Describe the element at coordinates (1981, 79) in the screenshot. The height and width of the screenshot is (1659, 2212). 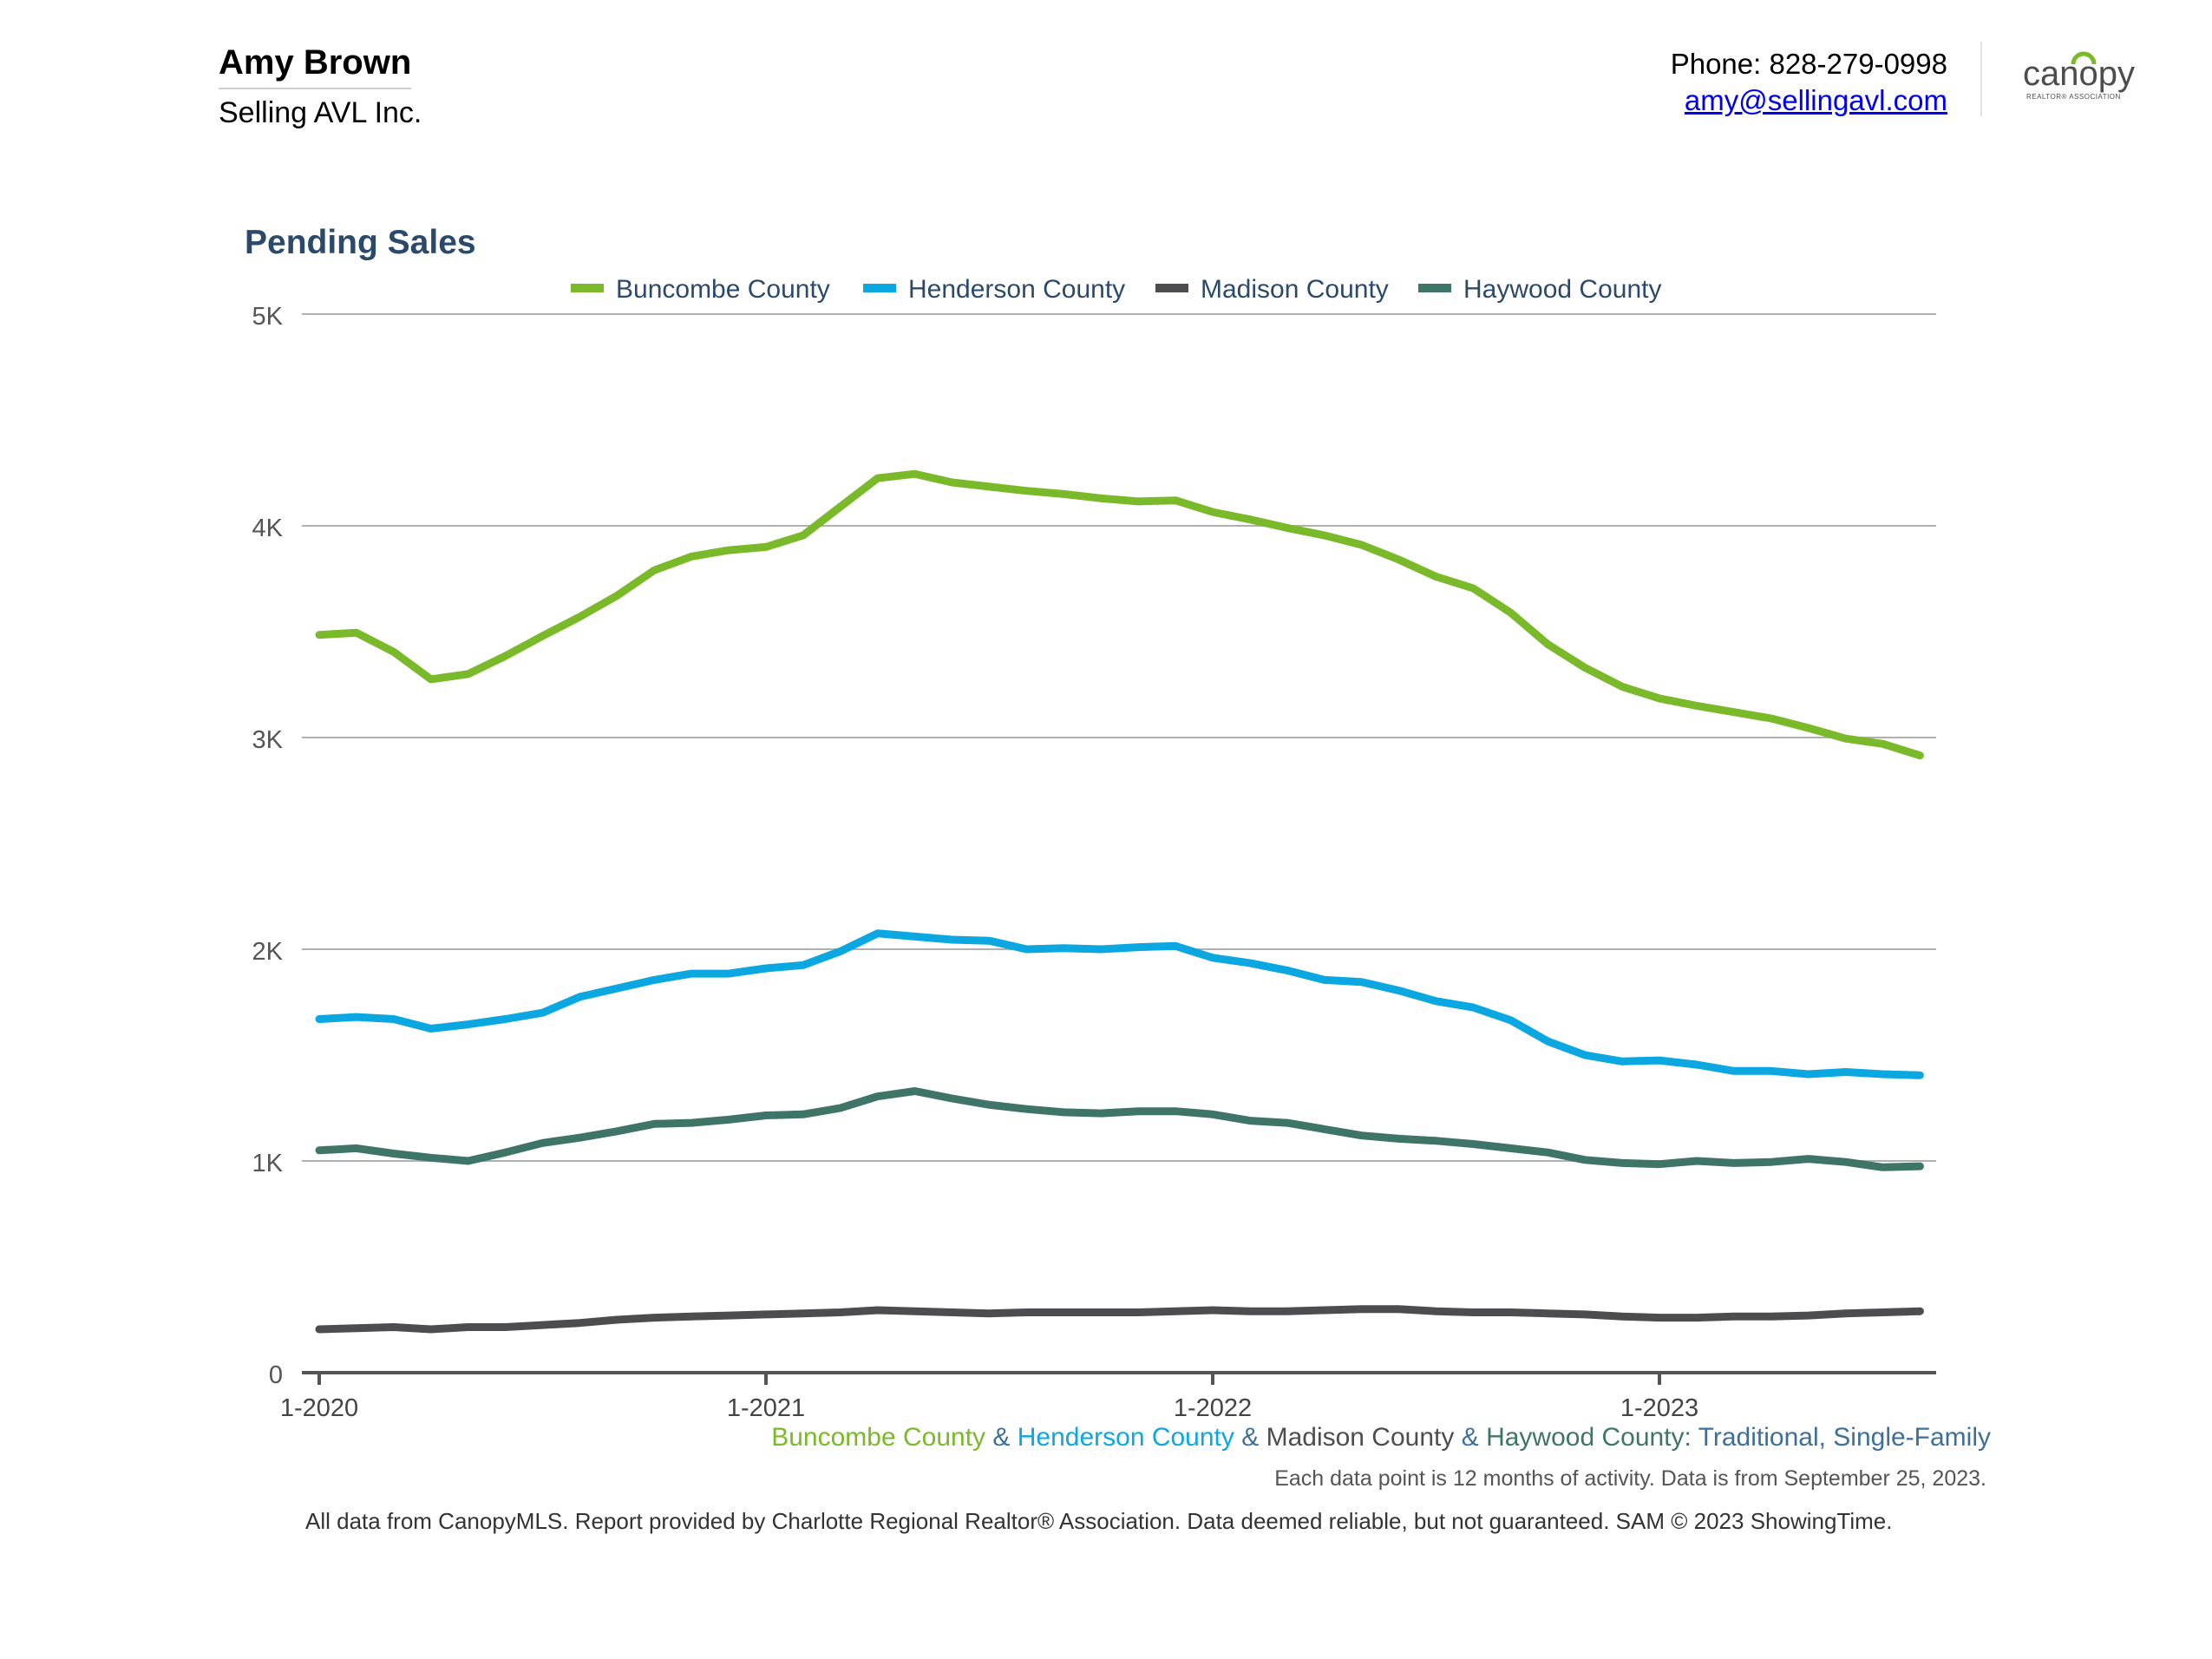
I see `header-divider` at that location.